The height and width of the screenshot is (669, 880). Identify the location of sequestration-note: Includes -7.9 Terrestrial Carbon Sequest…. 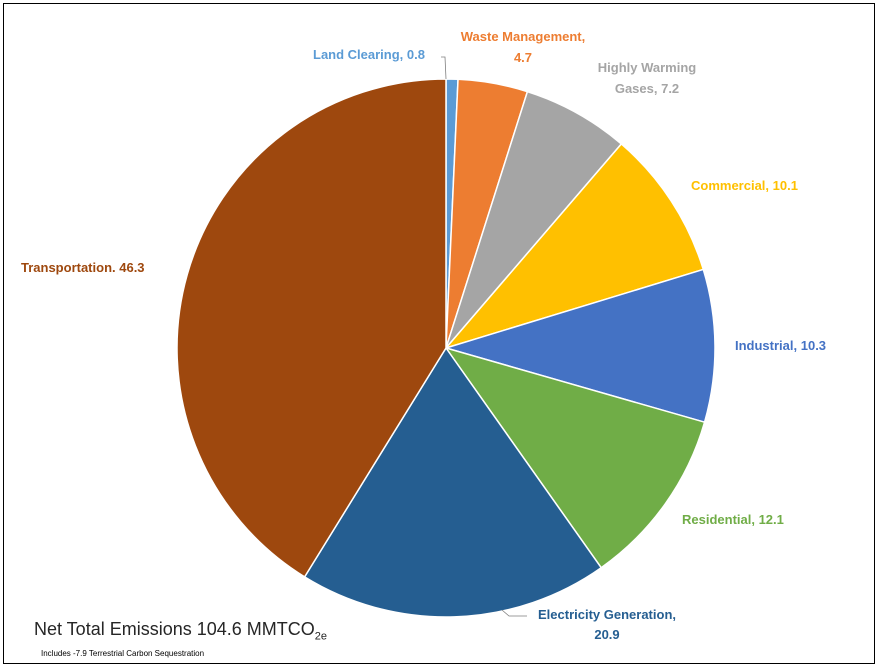
(123, 653).